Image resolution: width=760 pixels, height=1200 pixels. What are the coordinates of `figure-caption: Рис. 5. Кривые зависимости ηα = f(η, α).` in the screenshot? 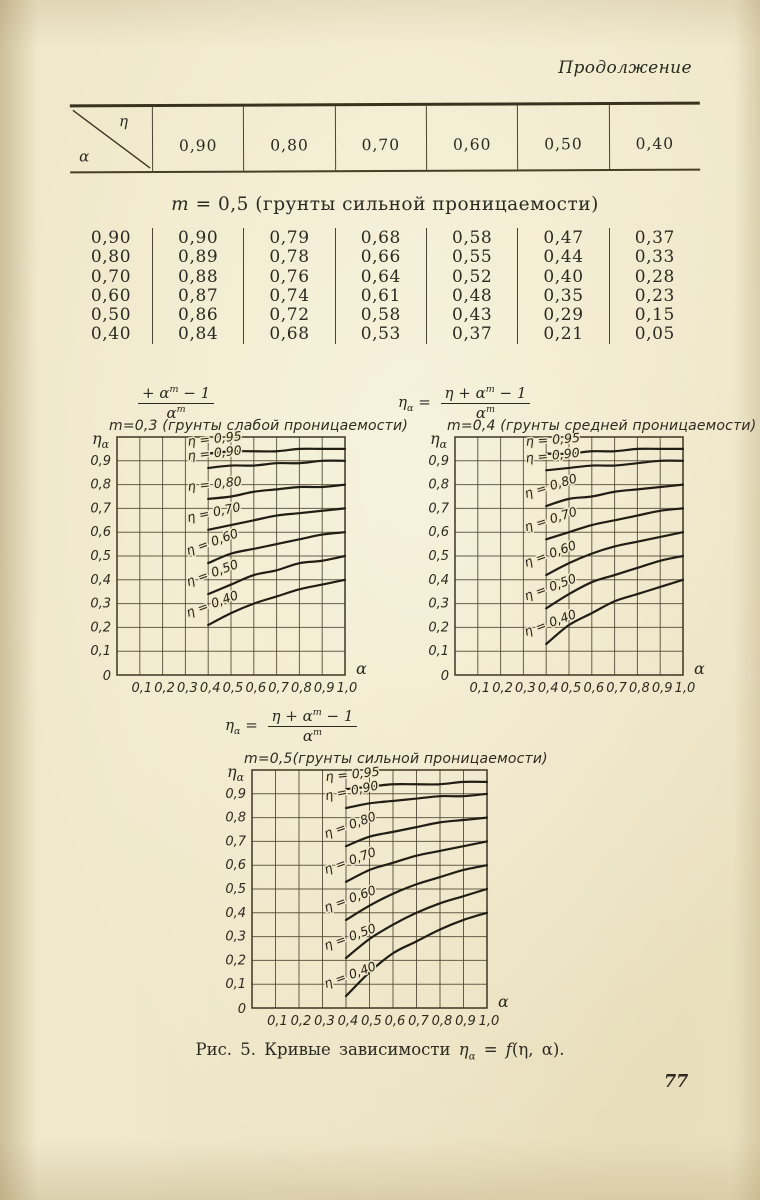 It's located at (380, 1051).